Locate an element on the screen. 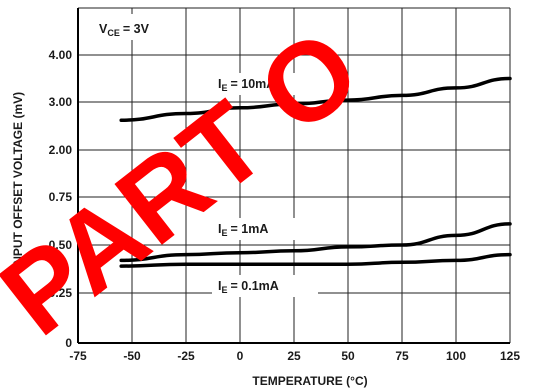 The height and width of the screenshot is (390, 534). y-tick-label: 4.00 is located at coordinates (61, 55).